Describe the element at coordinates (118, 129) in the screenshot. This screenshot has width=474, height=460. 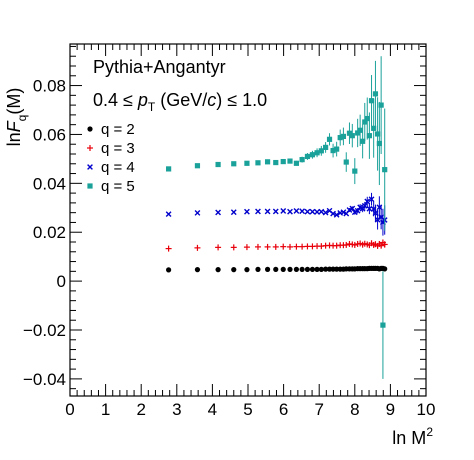
I see `legend-label: q = 2` at that location.